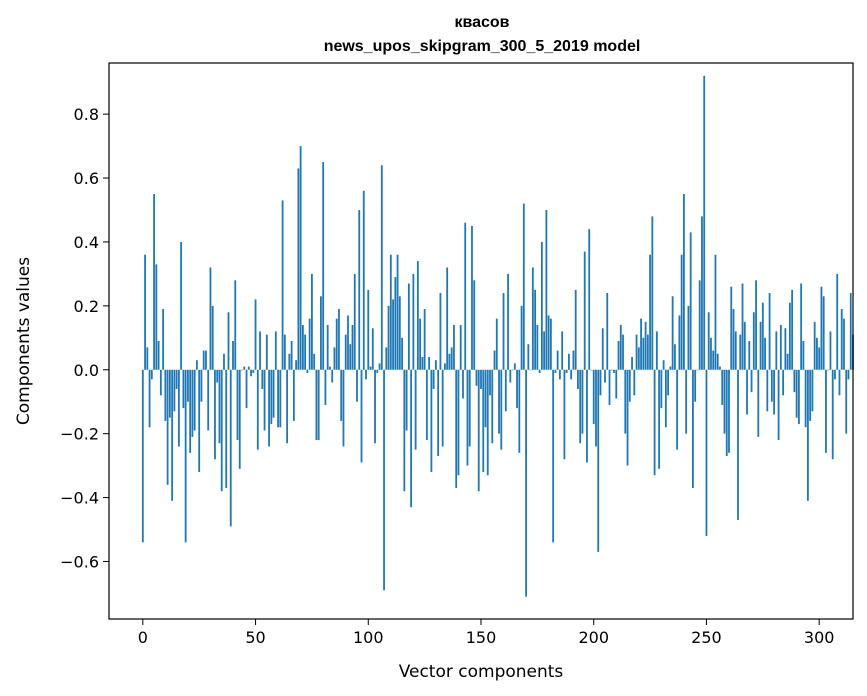 Image resolution: width=867 pixels, height=696 pixels. What do you see at coordinates (255, 637) in the screenshot?
I see `x-tick-label: 50` at bounding box center [255, 637].